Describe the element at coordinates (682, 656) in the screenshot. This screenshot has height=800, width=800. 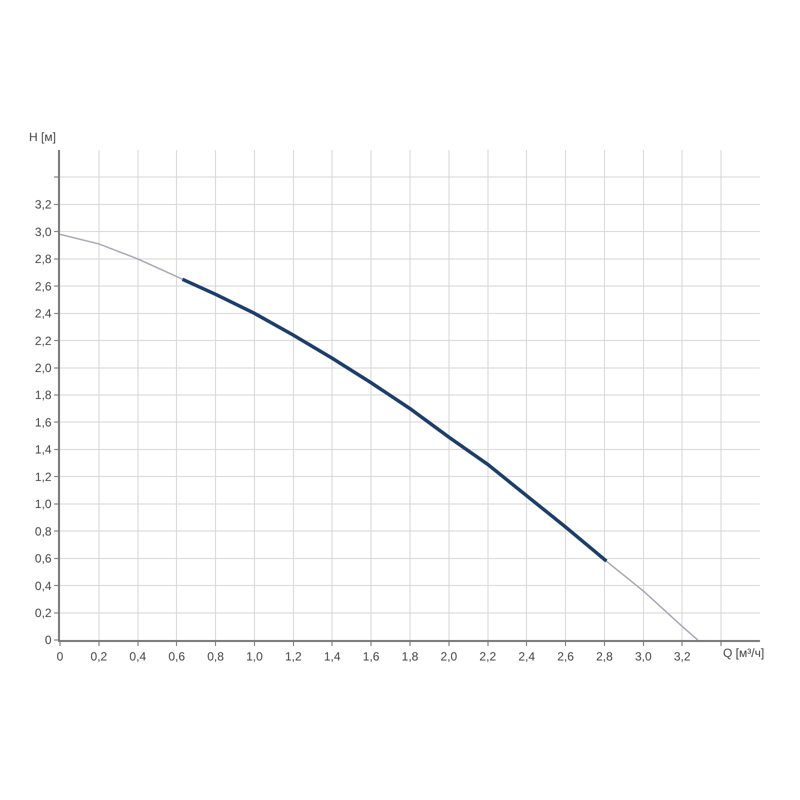
I see `x-tick-label: 3,2` at that location.